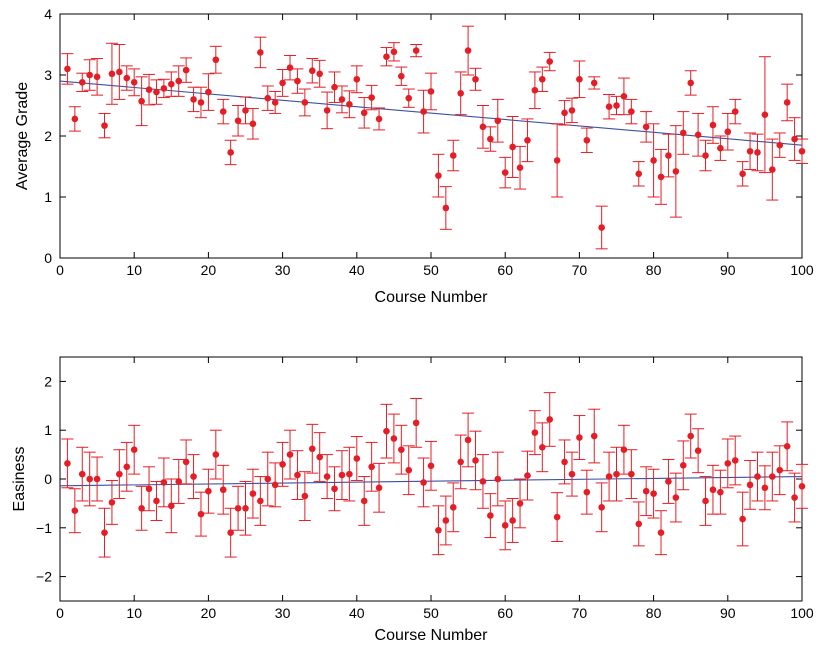  Describe the element at coordinates (728, 270) in the screenshot. I see `x-tick-label: 90` at that location.